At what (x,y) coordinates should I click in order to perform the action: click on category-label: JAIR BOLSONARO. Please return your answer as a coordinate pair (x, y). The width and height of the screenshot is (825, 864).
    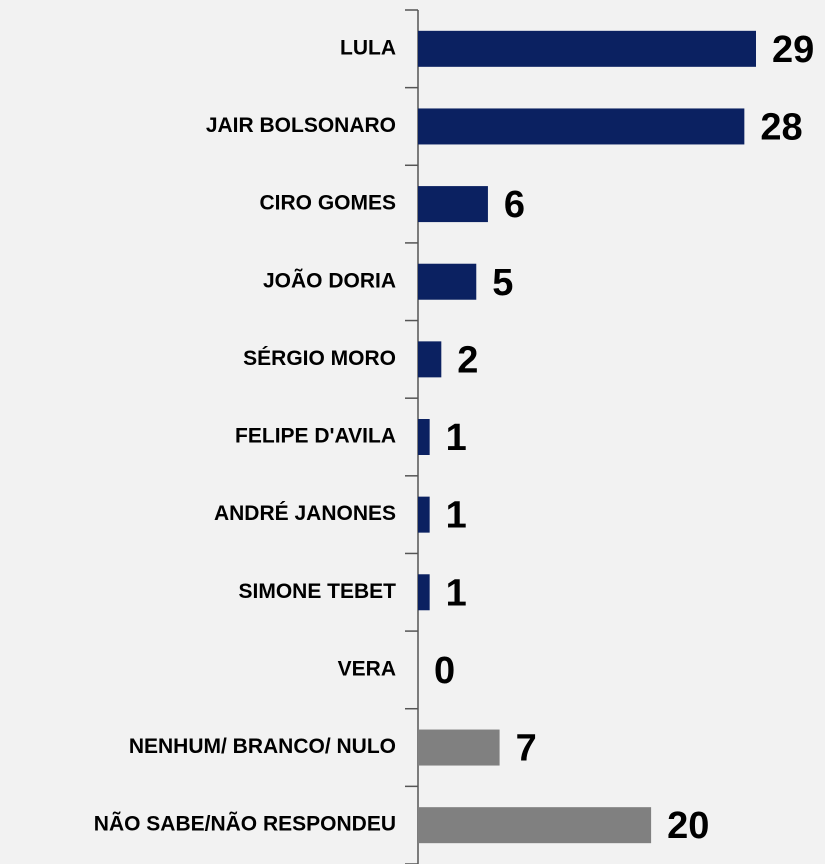
    Looking at the image, I should click on (301, 125).